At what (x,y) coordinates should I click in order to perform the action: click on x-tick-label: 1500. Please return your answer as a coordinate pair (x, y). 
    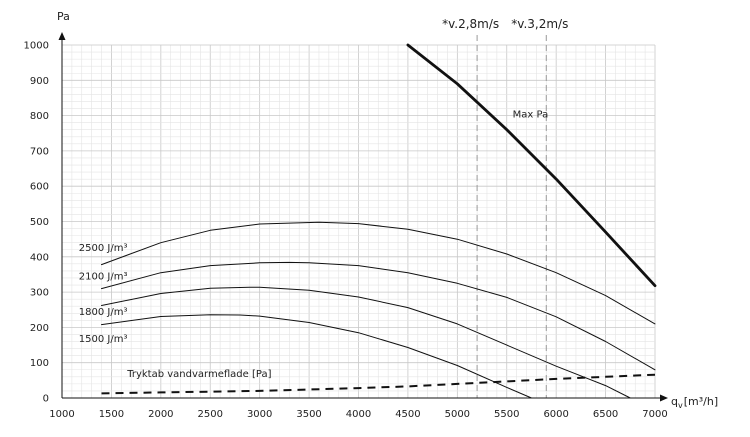
    Looking at the image, I should click on (111, 414).